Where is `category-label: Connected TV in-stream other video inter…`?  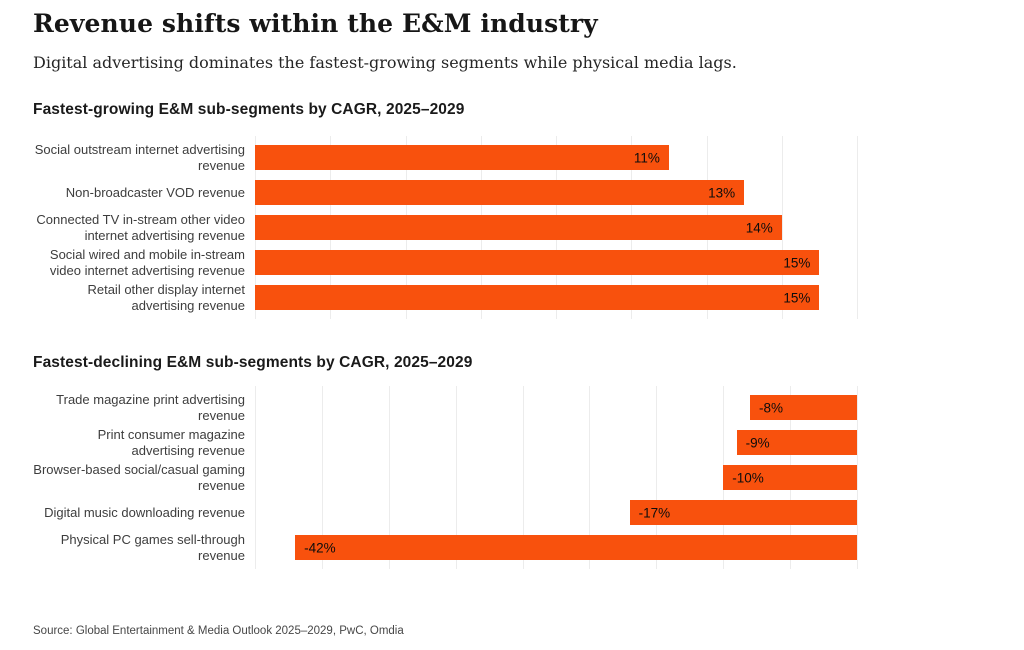 category-label: Connected TV in-stream other video inter… is located at coordinates (140, 227).